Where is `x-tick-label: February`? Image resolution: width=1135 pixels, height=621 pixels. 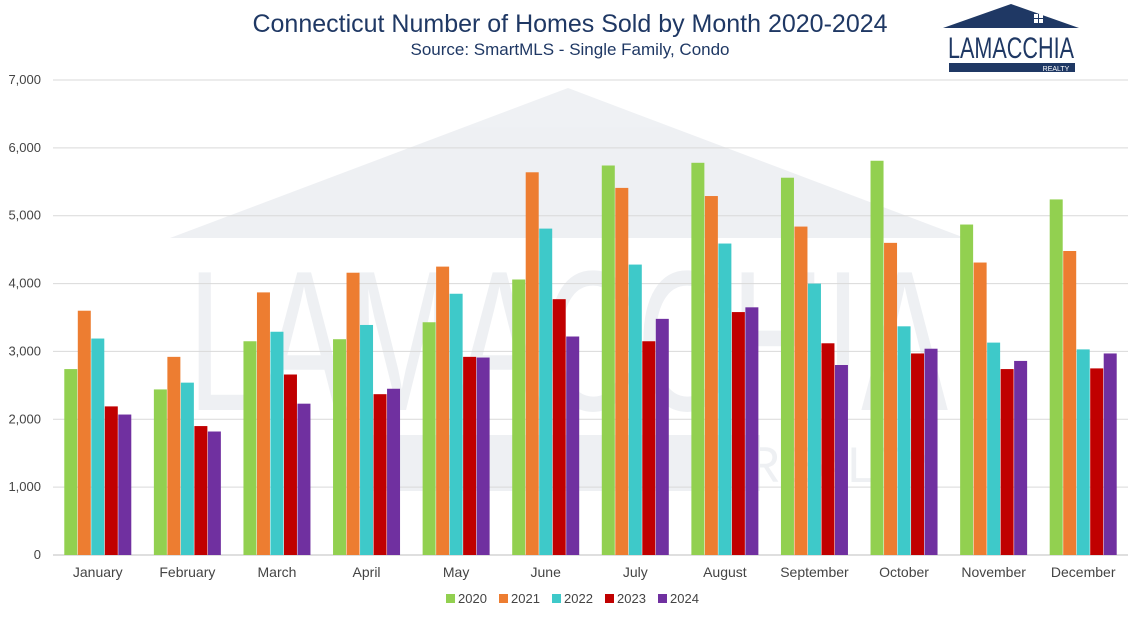 x-tick-label: February is located at coordinates (187, 572).